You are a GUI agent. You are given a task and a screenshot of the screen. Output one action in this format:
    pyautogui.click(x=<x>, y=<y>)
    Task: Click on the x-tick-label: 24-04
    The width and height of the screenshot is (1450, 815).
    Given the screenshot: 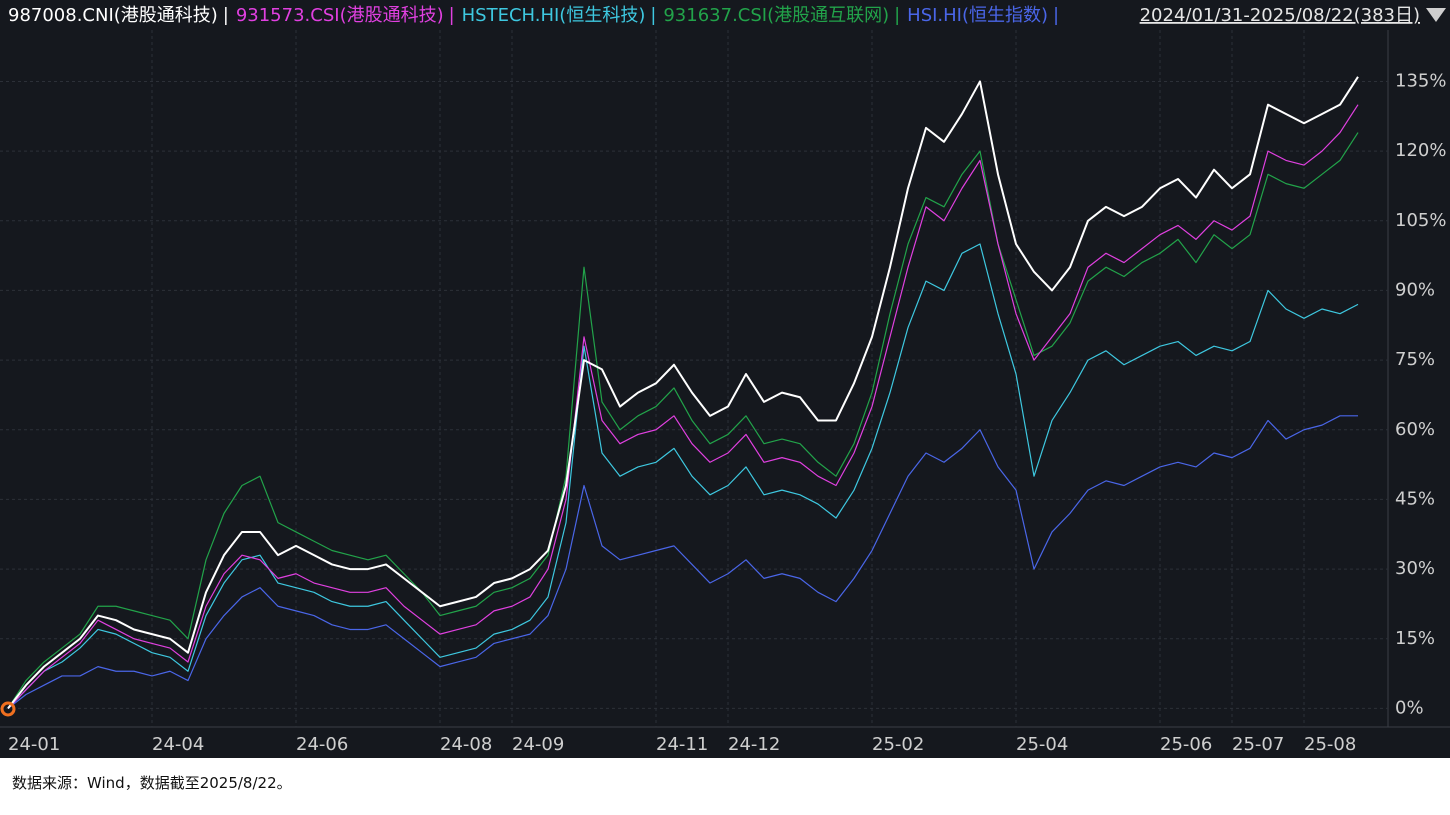 What is the action you would take?
    pyautogui.click(x=178, y=744)
    